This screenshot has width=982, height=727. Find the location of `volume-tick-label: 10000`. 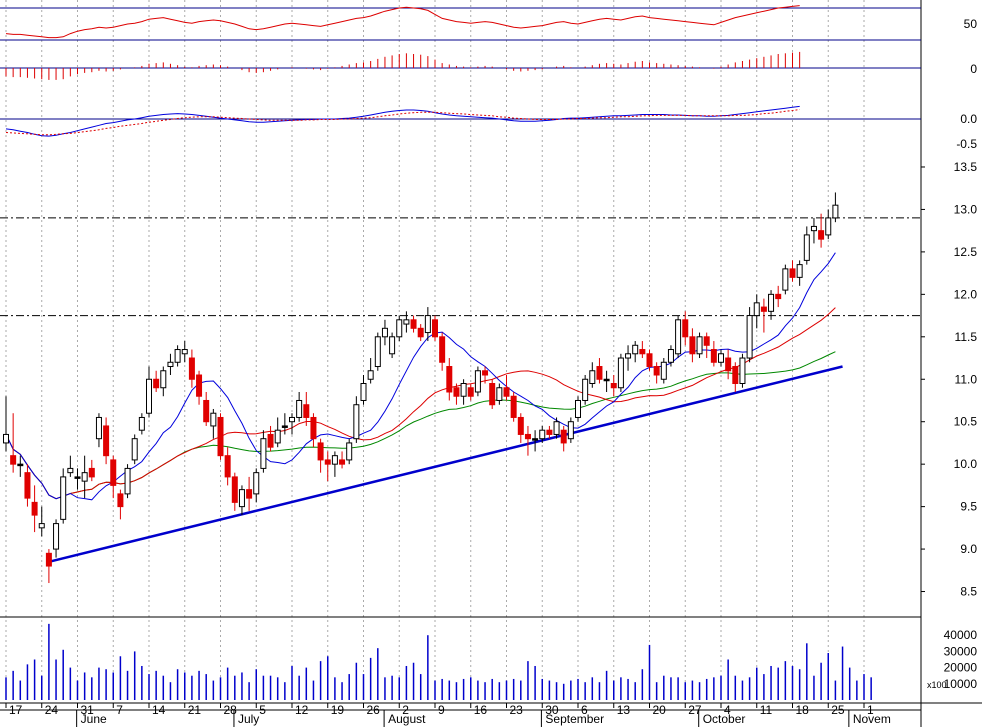

volume-tick-label: 10000 is located at coordinates (961, 684).